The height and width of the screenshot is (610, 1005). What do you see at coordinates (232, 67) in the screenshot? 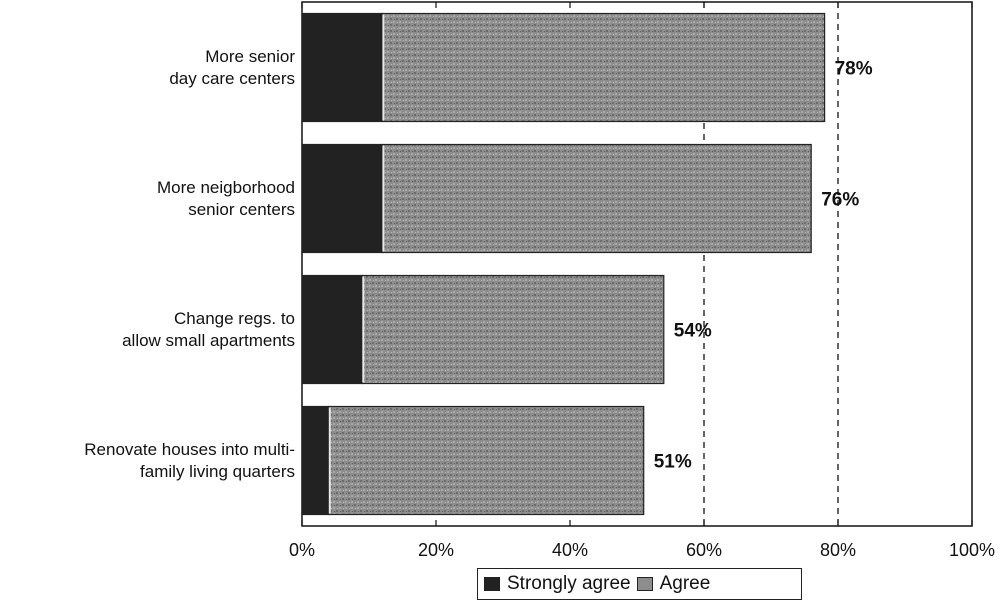
I see `category-label-0: More senior day care centers` at bounding box center [232, 67].